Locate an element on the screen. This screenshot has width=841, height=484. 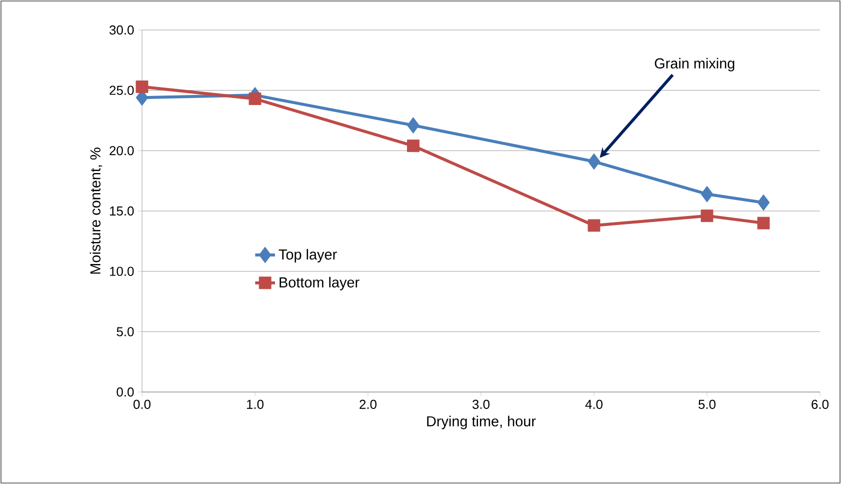
y-tick-label: 25.0 is located at coordinates (122, 90).